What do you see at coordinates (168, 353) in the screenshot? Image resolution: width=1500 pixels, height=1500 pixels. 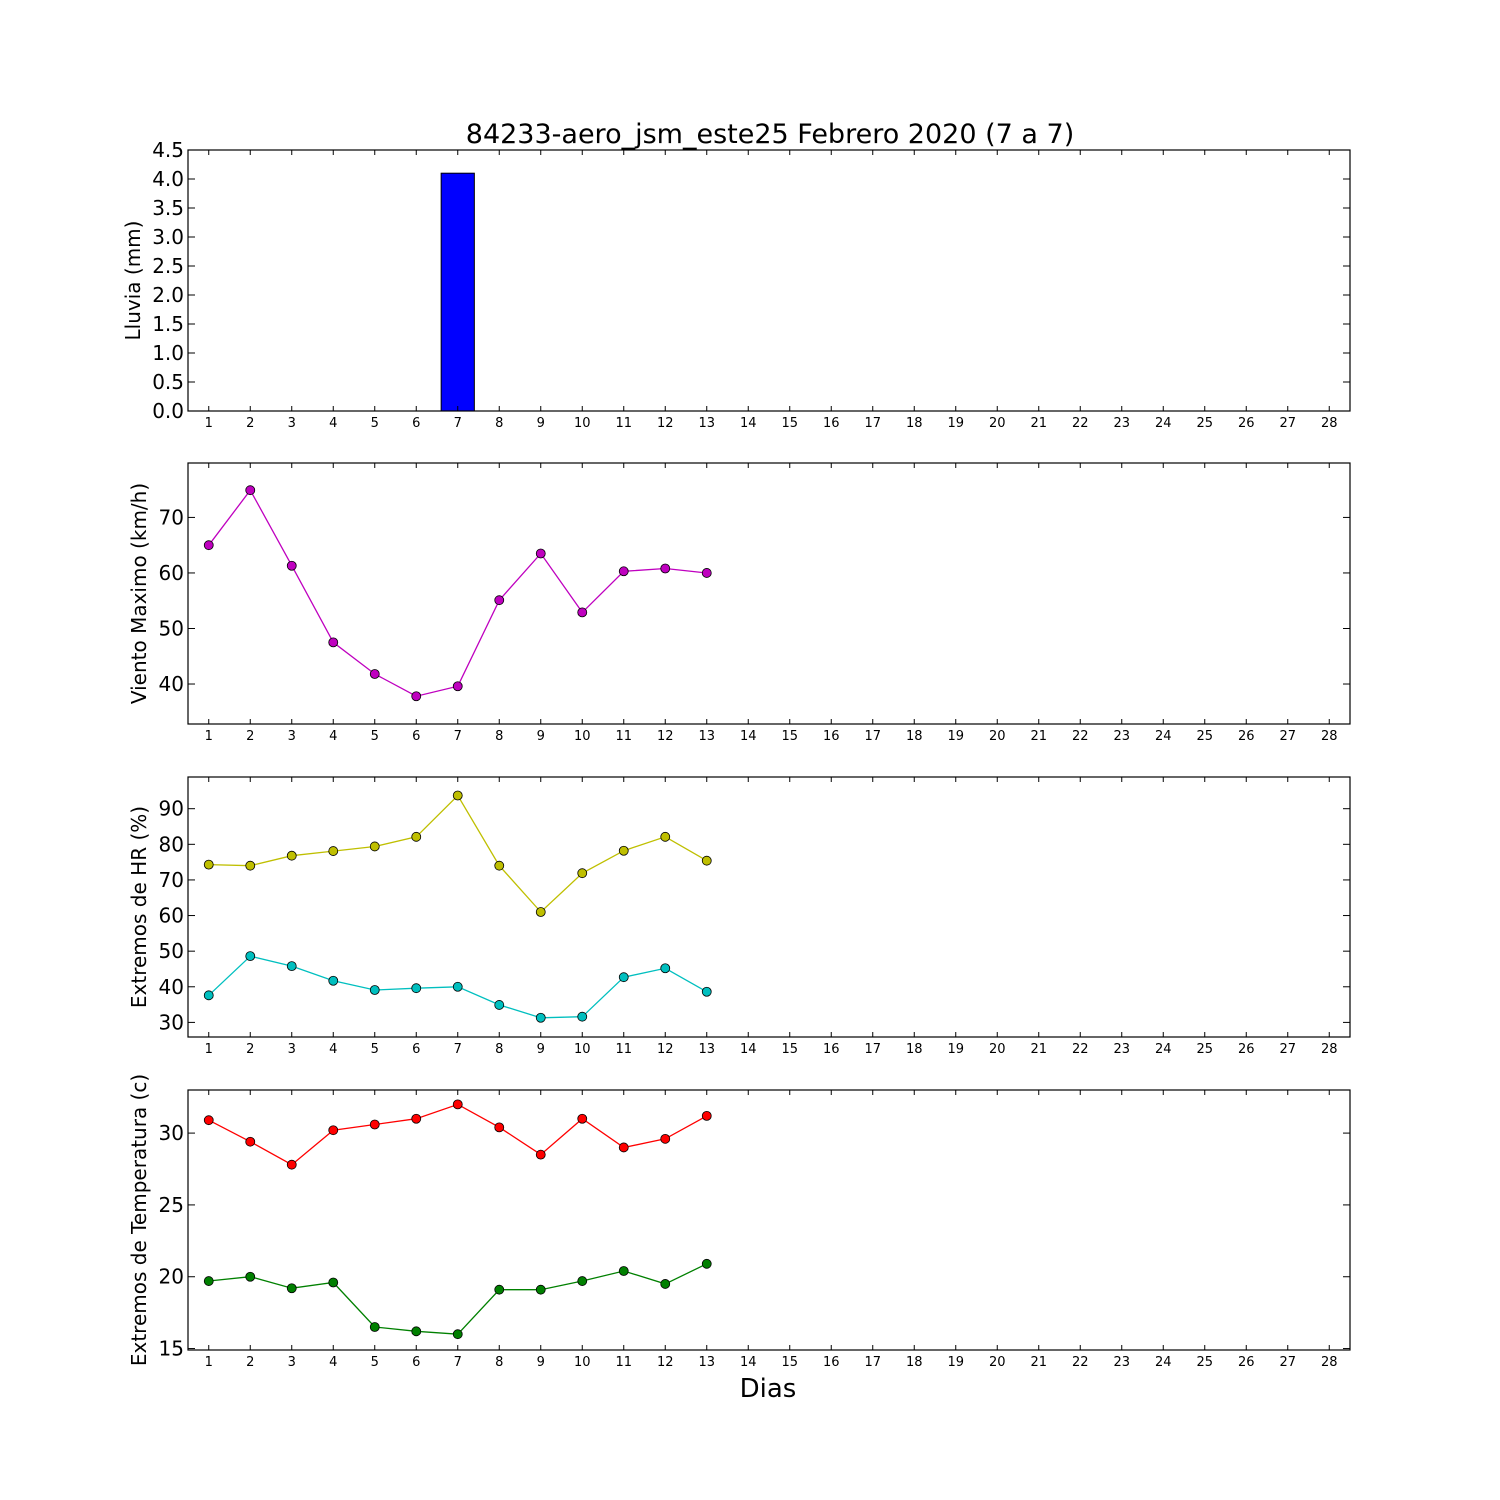 I see `y-tick-label: 1.0` at bounding box center [168, 353].